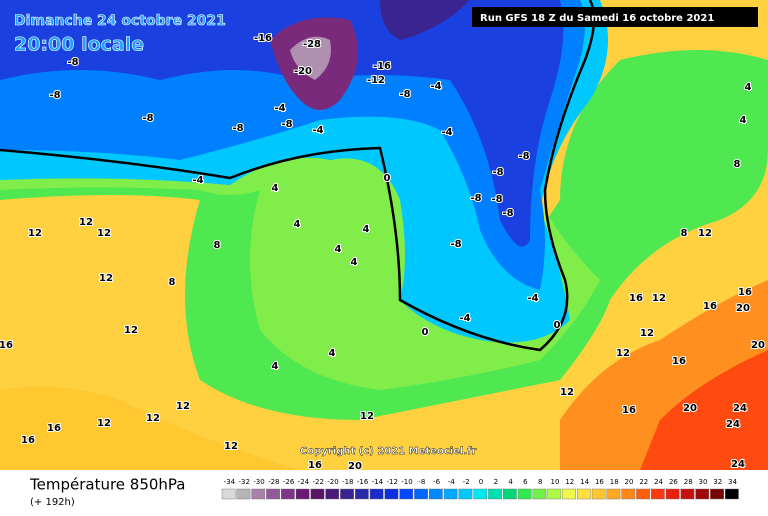 The height and width of the screenshot is (516, 768). Describe the element at coordinates (569, 482) in the screenshot. I see `colorbar-label: 12` at that location.